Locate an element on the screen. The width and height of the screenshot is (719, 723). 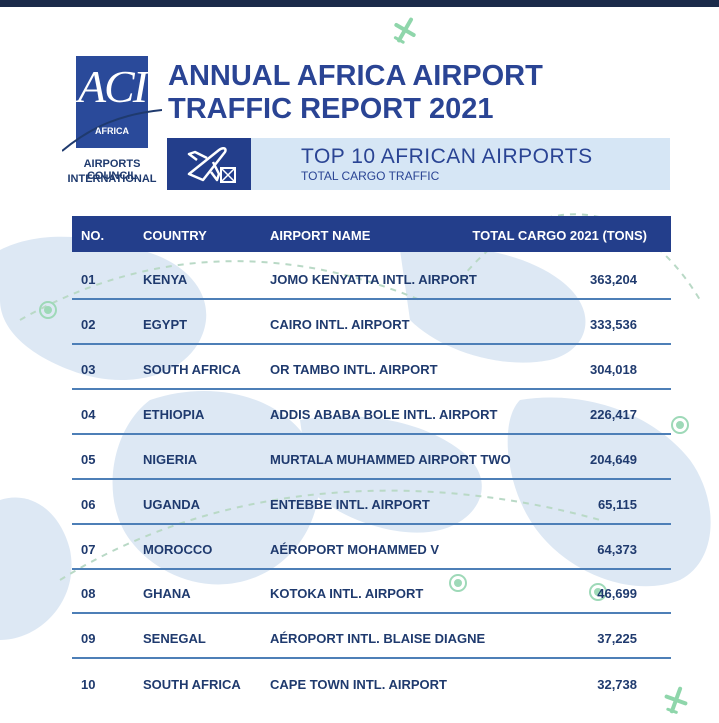
column-header-cargo: TOTAL CARGO 2021 (TONS) is located at coordinates (559, 235).